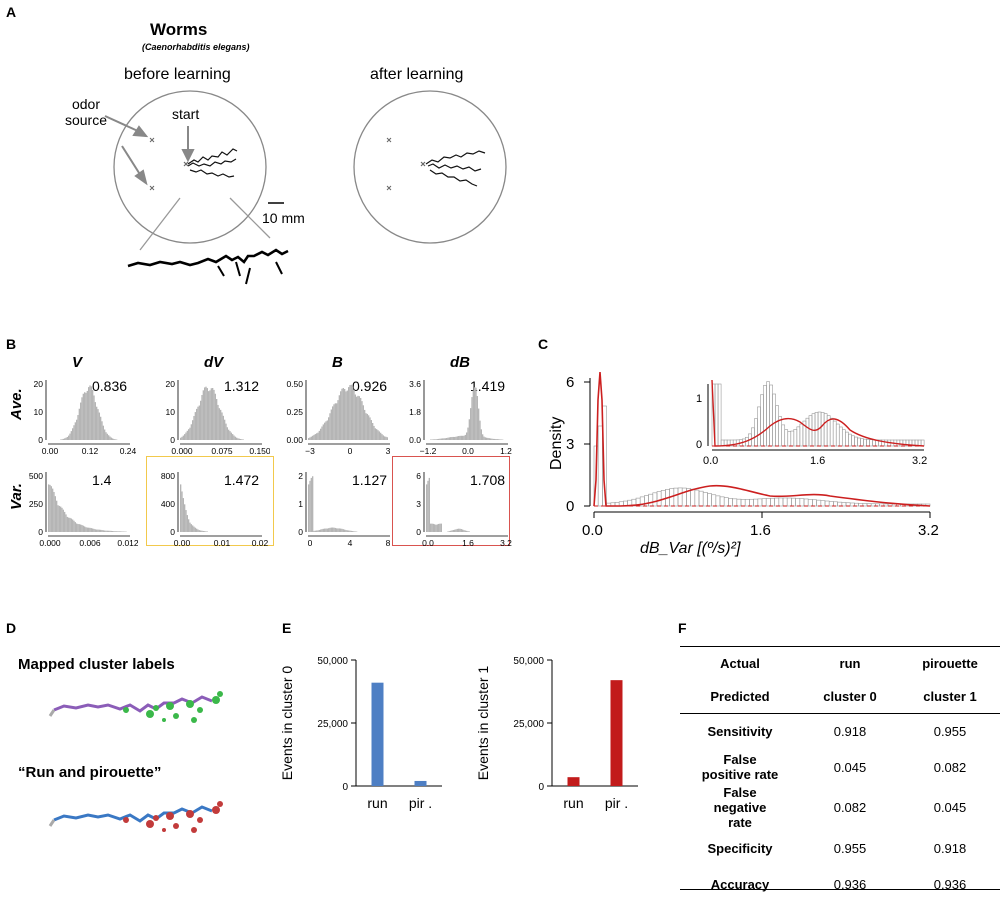  What do you see at coordinates (740, 807) in the screenshot?
I see `row-label: False negative rate` at bounding box center [740, 807].